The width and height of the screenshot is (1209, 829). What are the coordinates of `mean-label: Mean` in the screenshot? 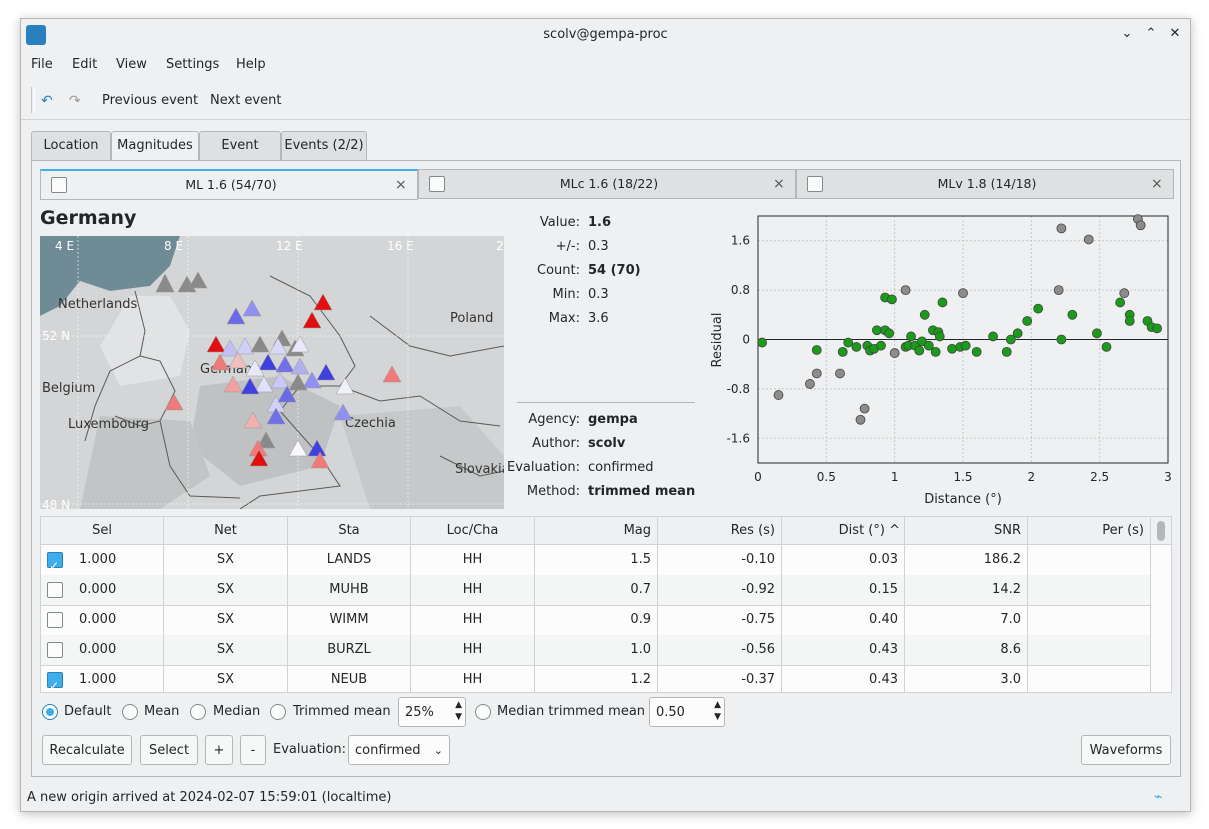 It's located at (162, 711).